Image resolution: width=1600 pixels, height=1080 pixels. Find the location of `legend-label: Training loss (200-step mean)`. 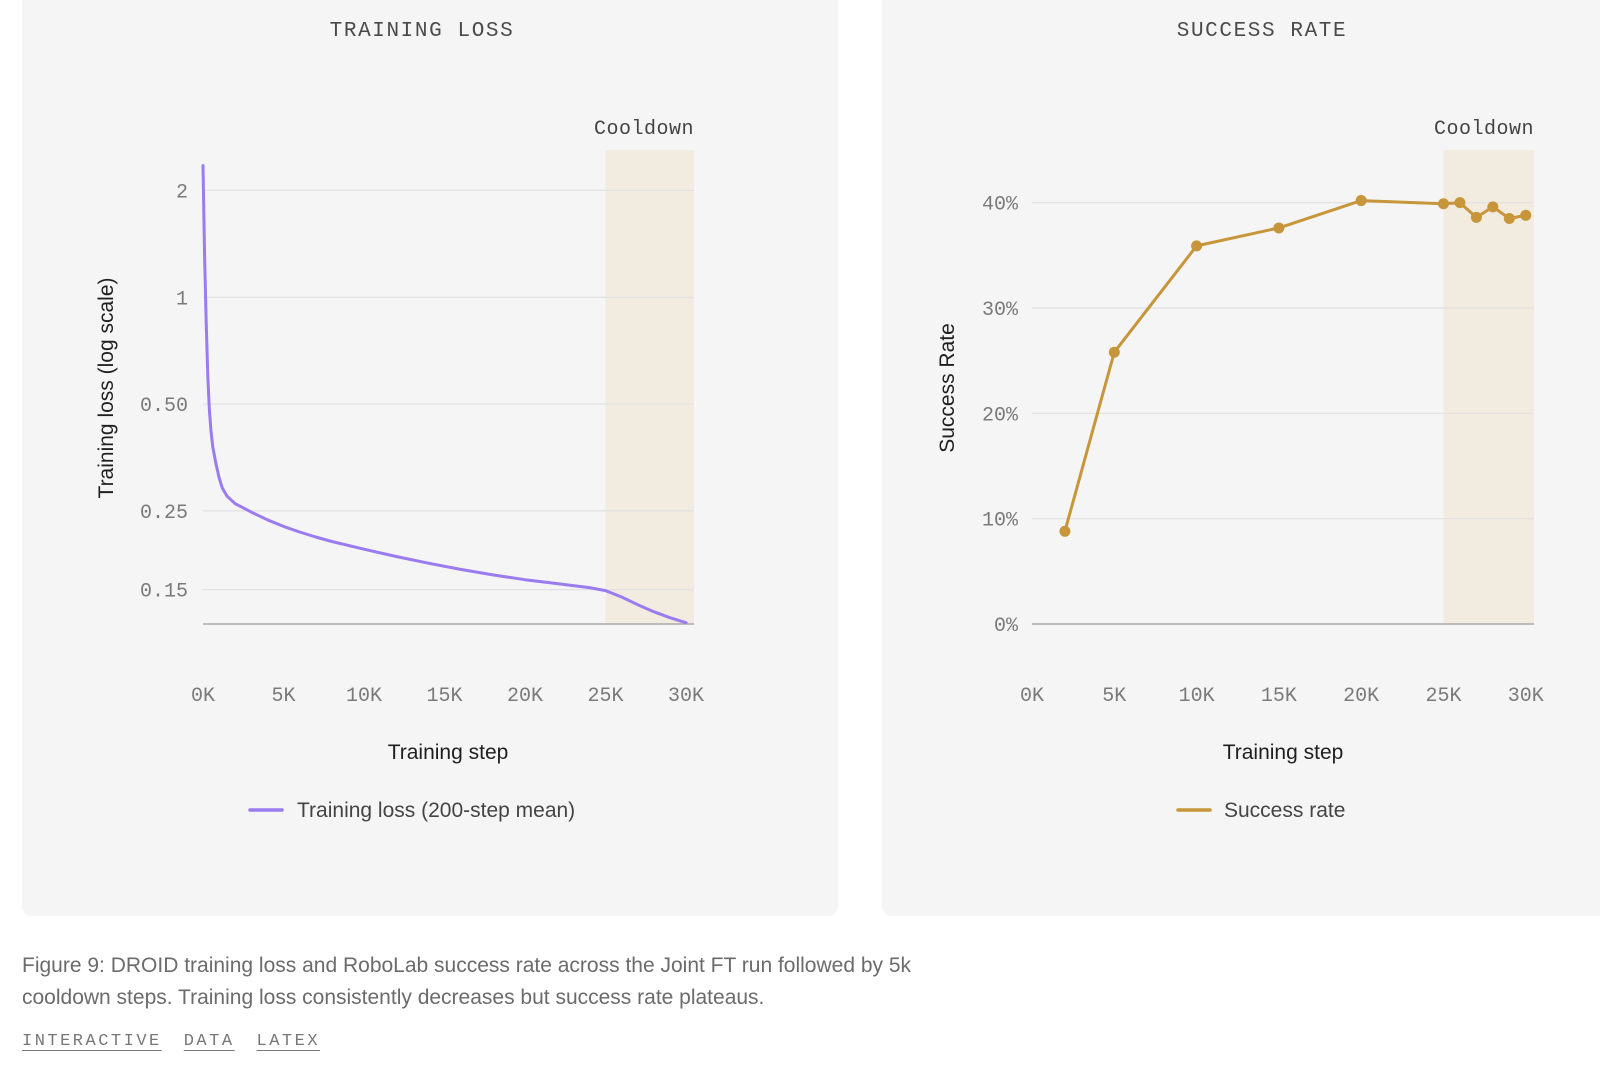

legend-label: Training loss (200-step mean) is located at coordinates (436, 810).